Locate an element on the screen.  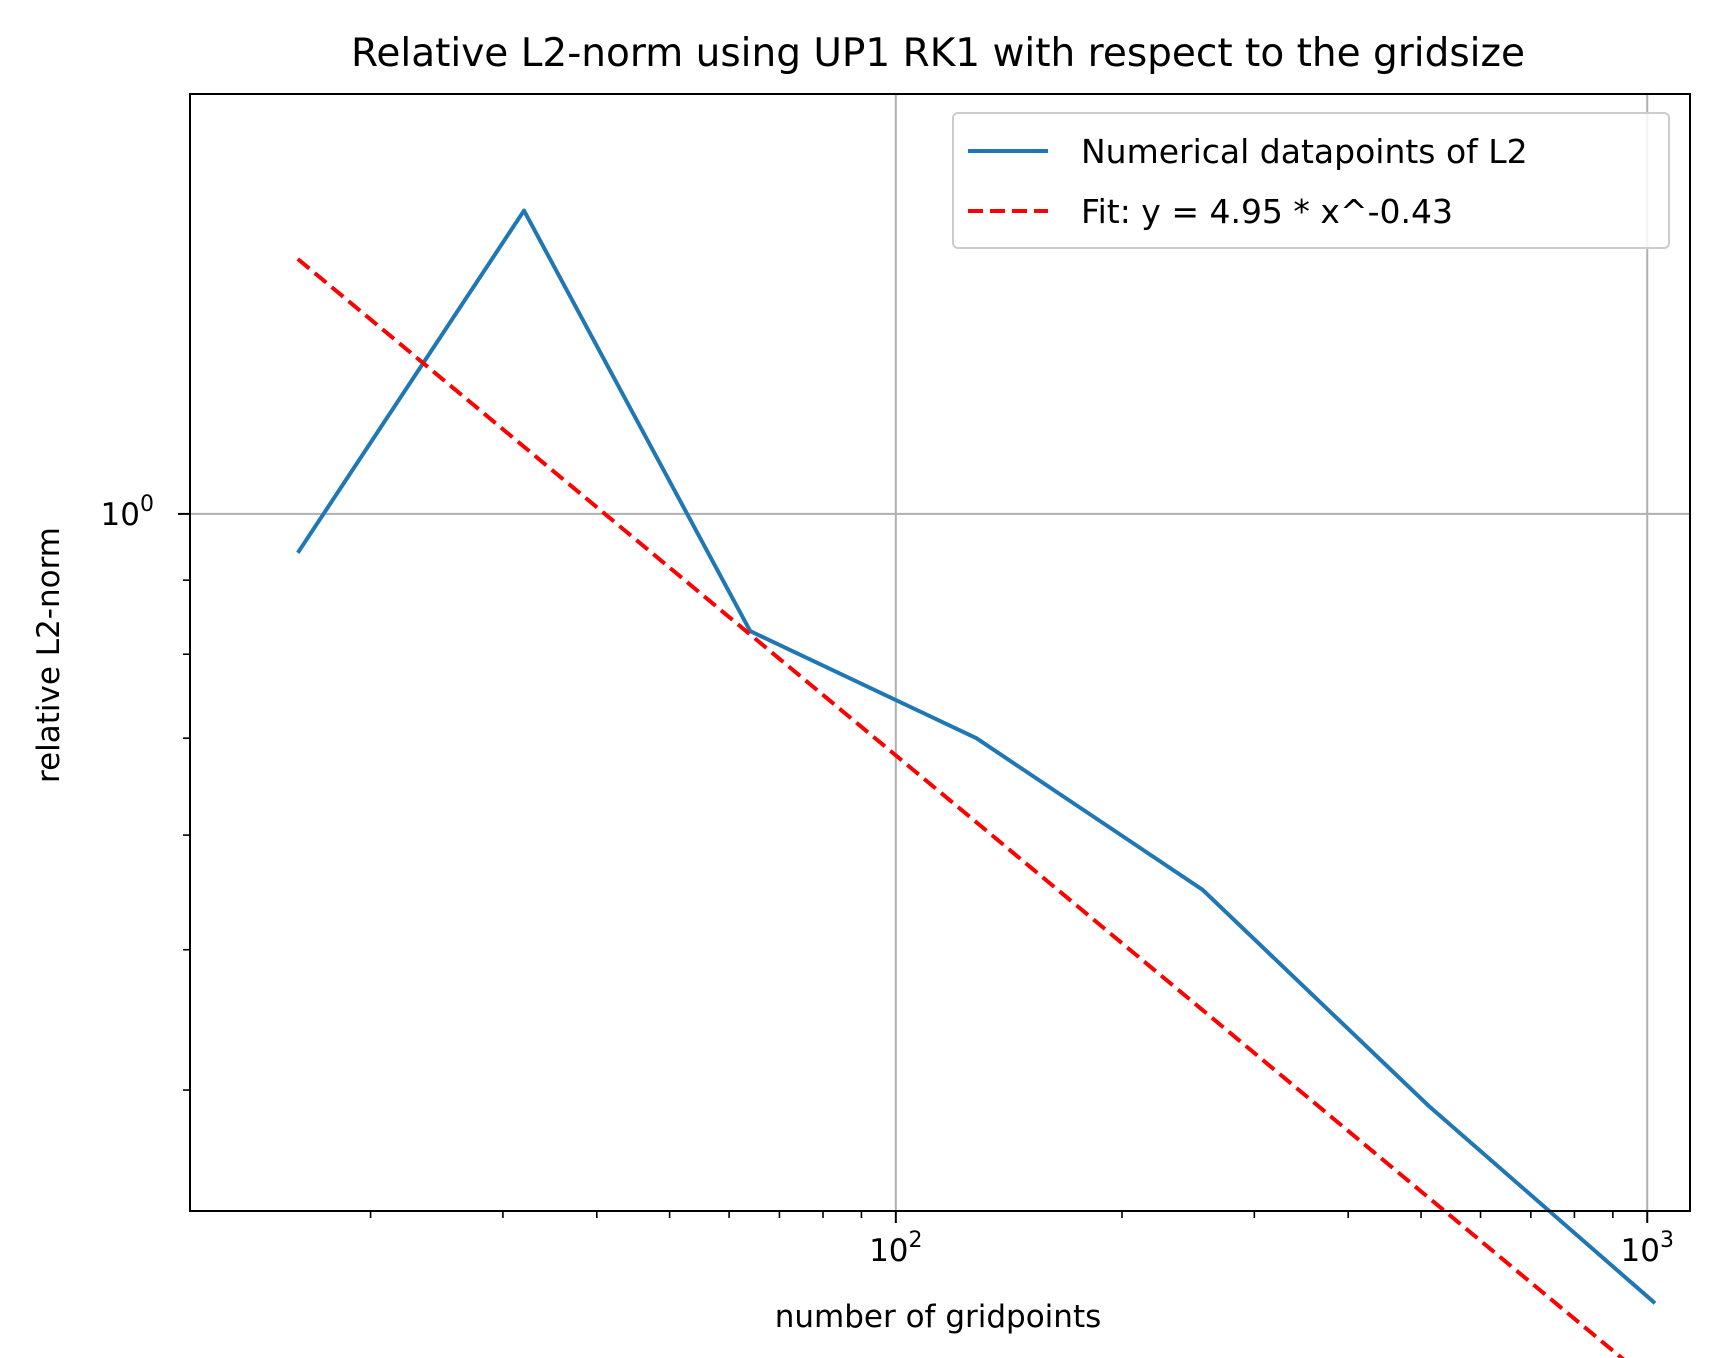
x-tick-label-0: 102 is located at coordinates (895, 1248).